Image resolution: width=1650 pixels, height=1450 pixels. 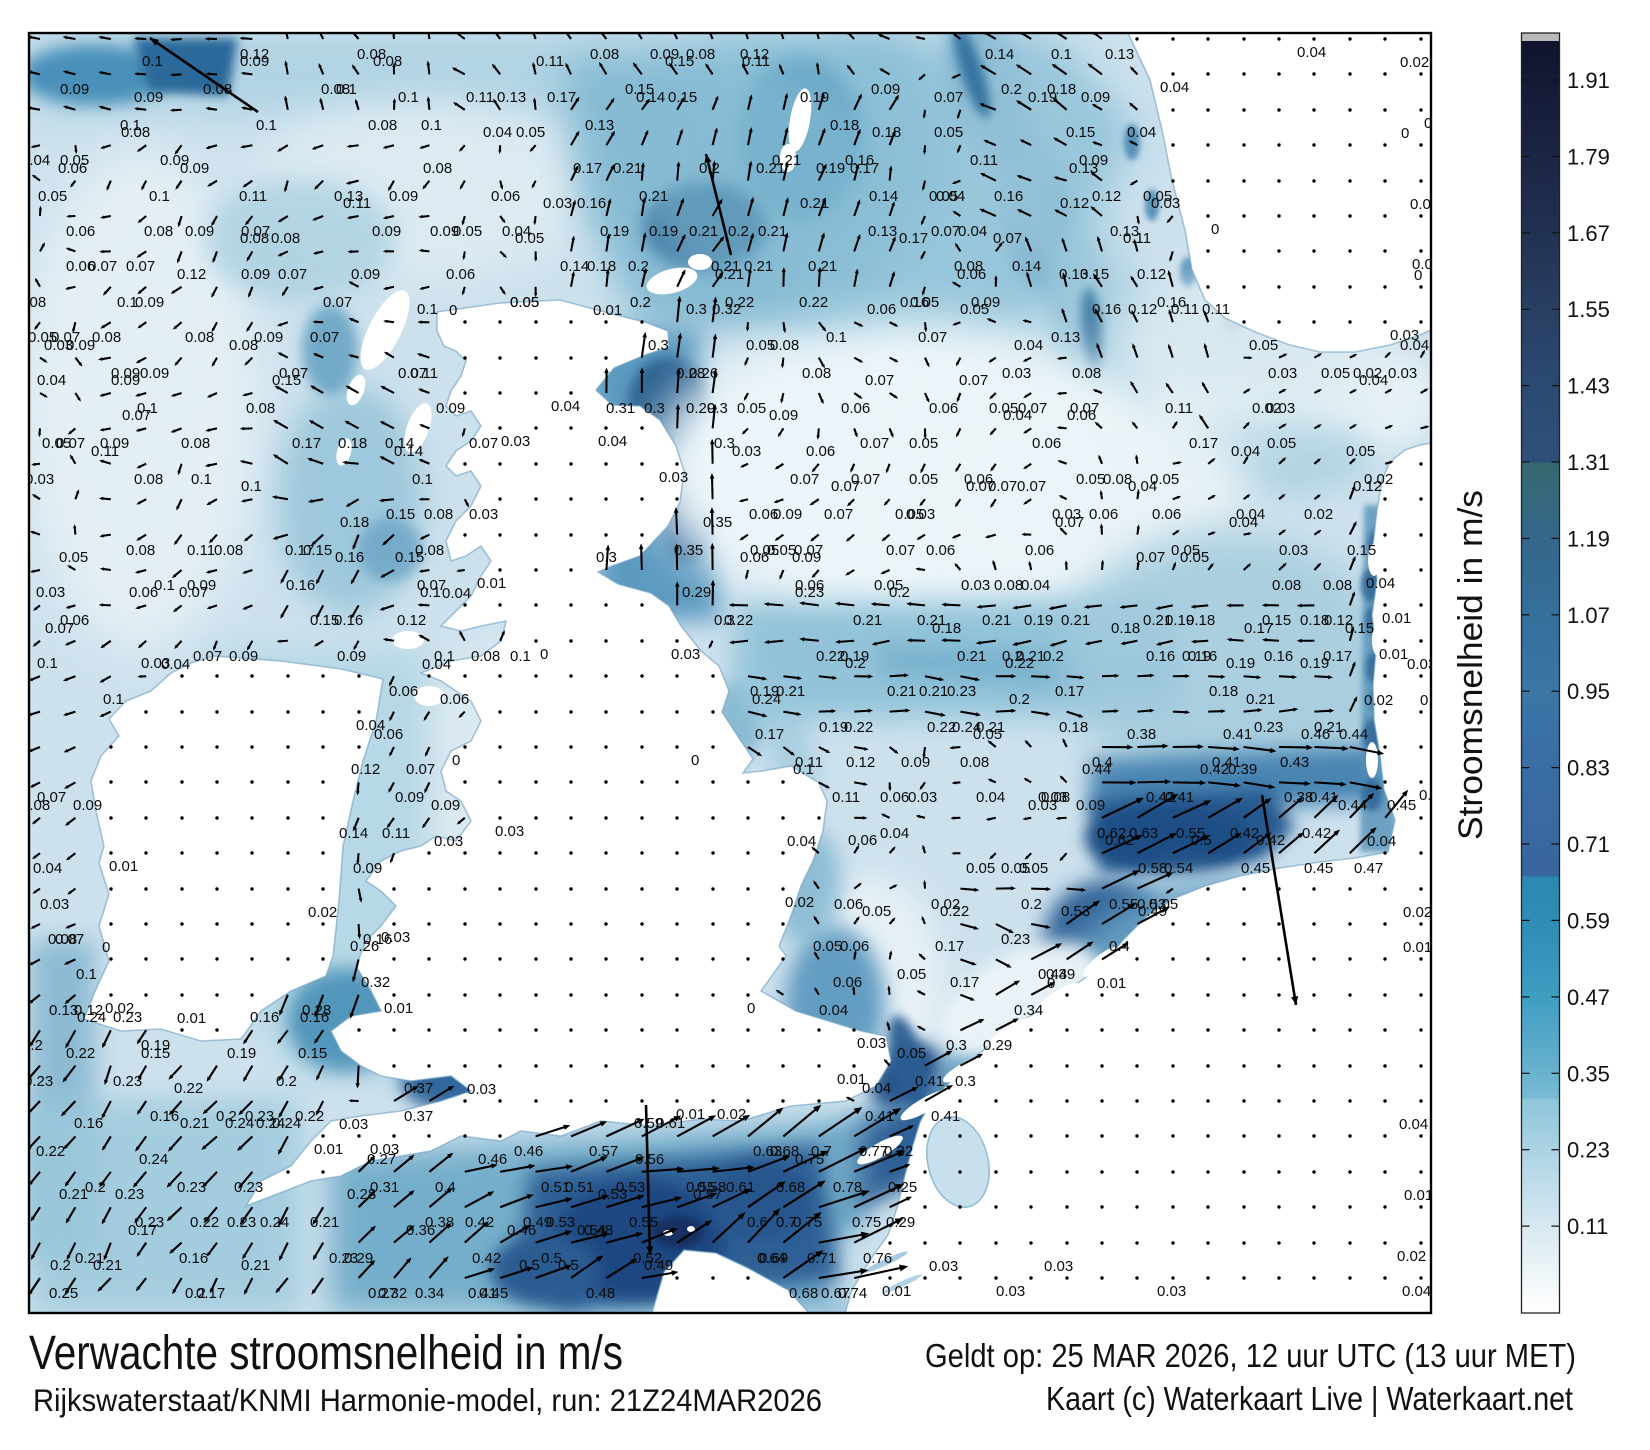 What do you see at coordinates (658, 345) in the screenshot?
I see `svg-text: 0.3` at bounding box center [658, 345].